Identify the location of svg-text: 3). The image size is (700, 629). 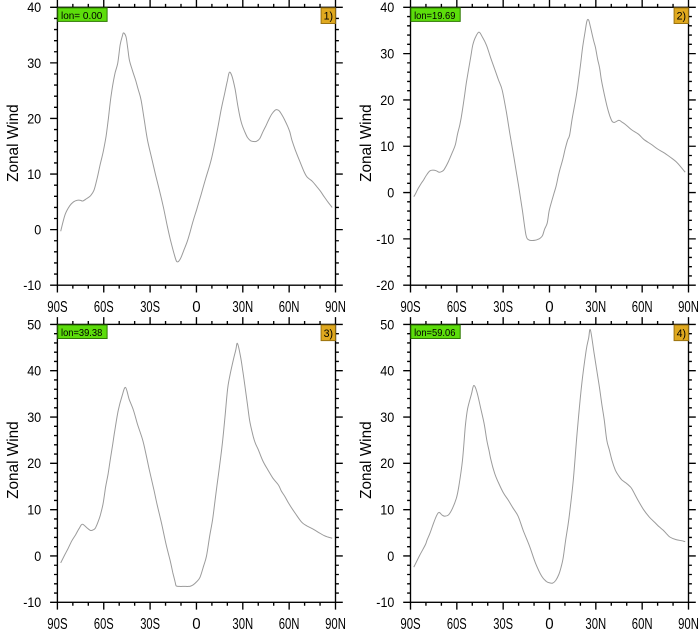
(328, 334).